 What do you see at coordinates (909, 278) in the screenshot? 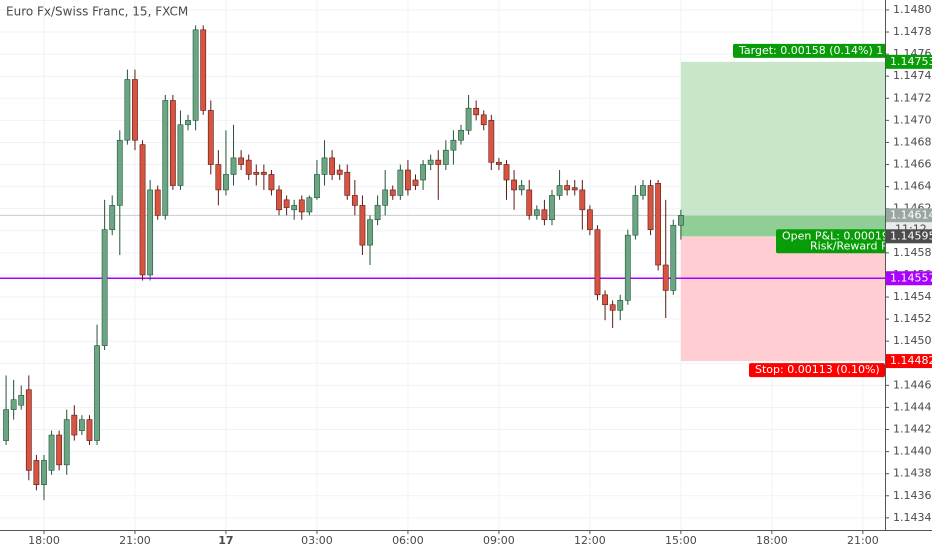
I see `hline-price-box` at bounding box center [909, 278].